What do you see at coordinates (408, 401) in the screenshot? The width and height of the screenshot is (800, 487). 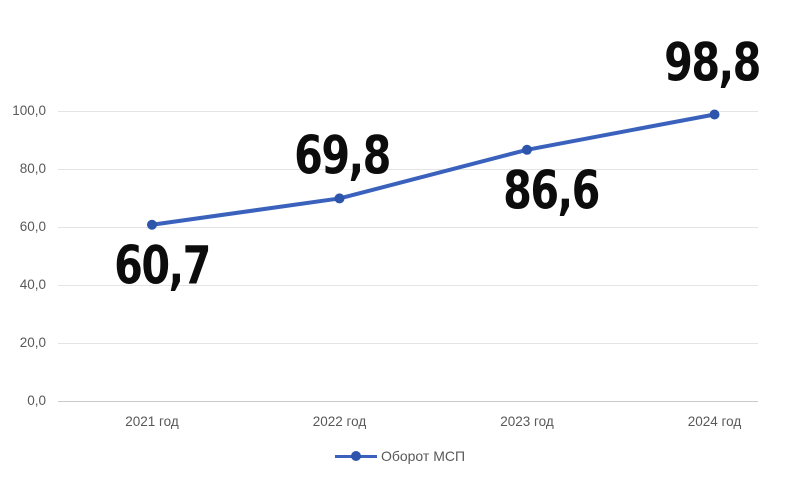 I see `x-axis-line` at bounding box center [408, 401].